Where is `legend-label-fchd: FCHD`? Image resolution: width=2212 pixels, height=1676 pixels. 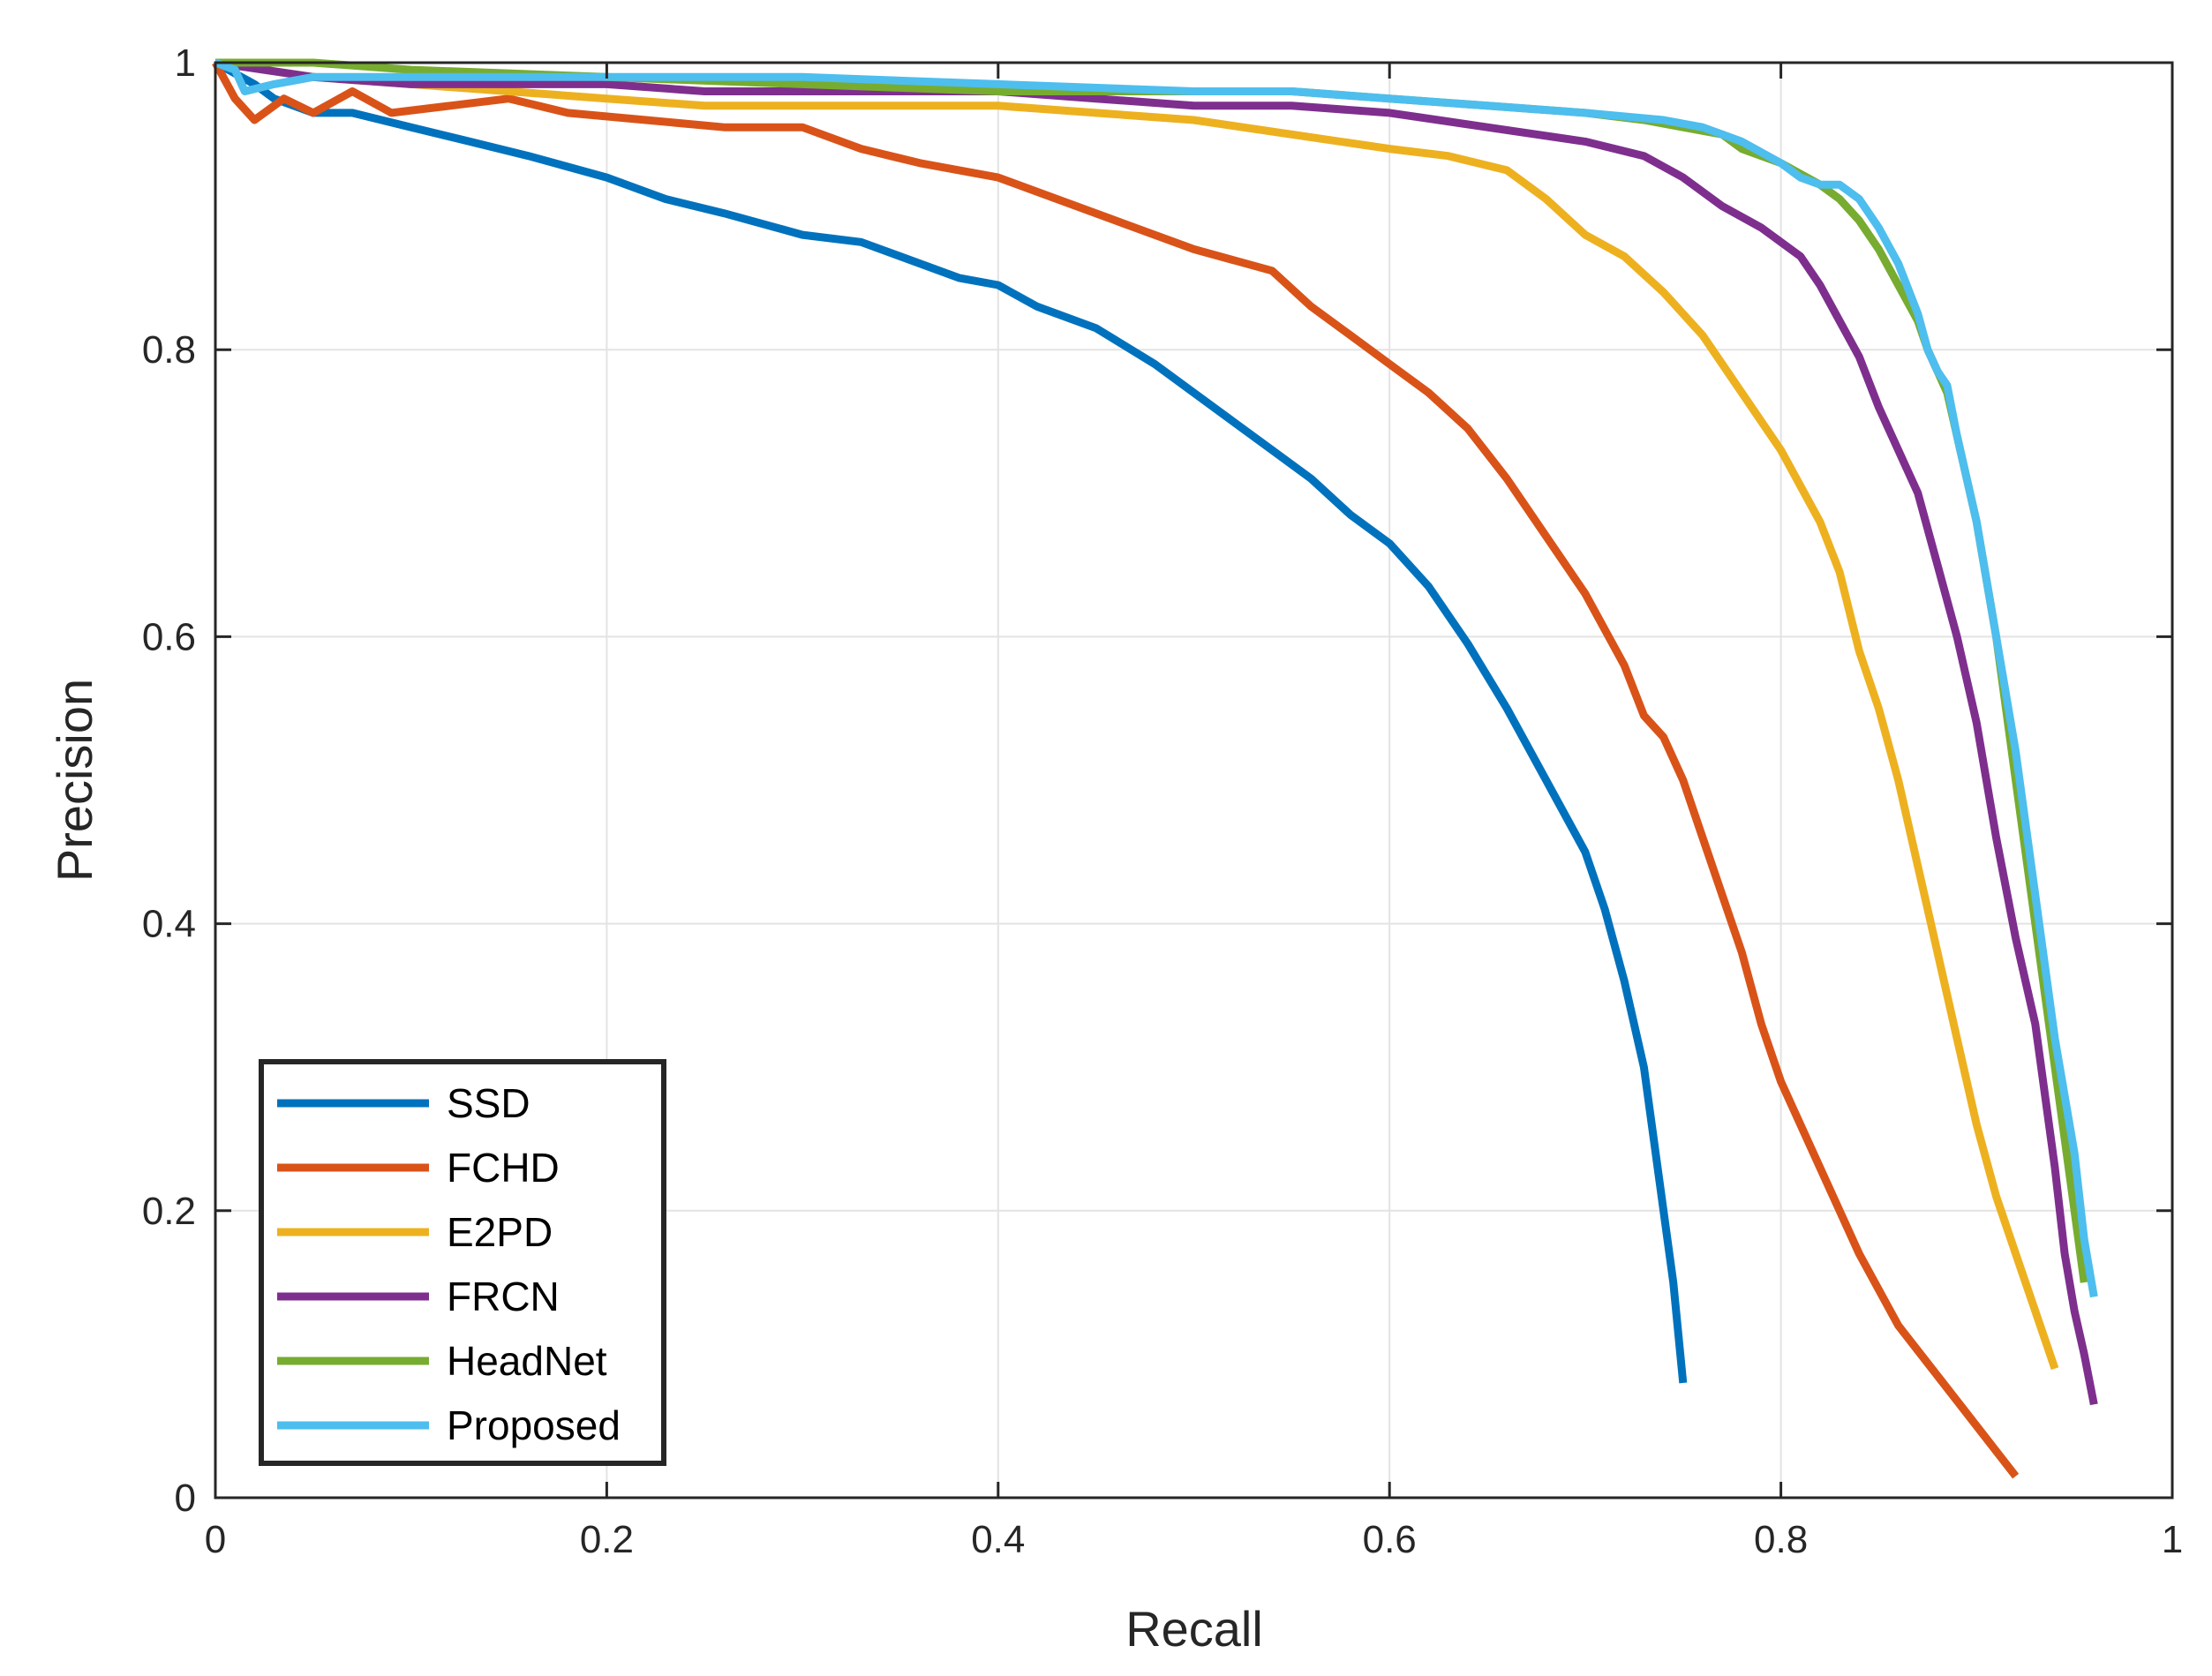 legend-label-fchd: FCHD is located at coordinates (503, 1168).